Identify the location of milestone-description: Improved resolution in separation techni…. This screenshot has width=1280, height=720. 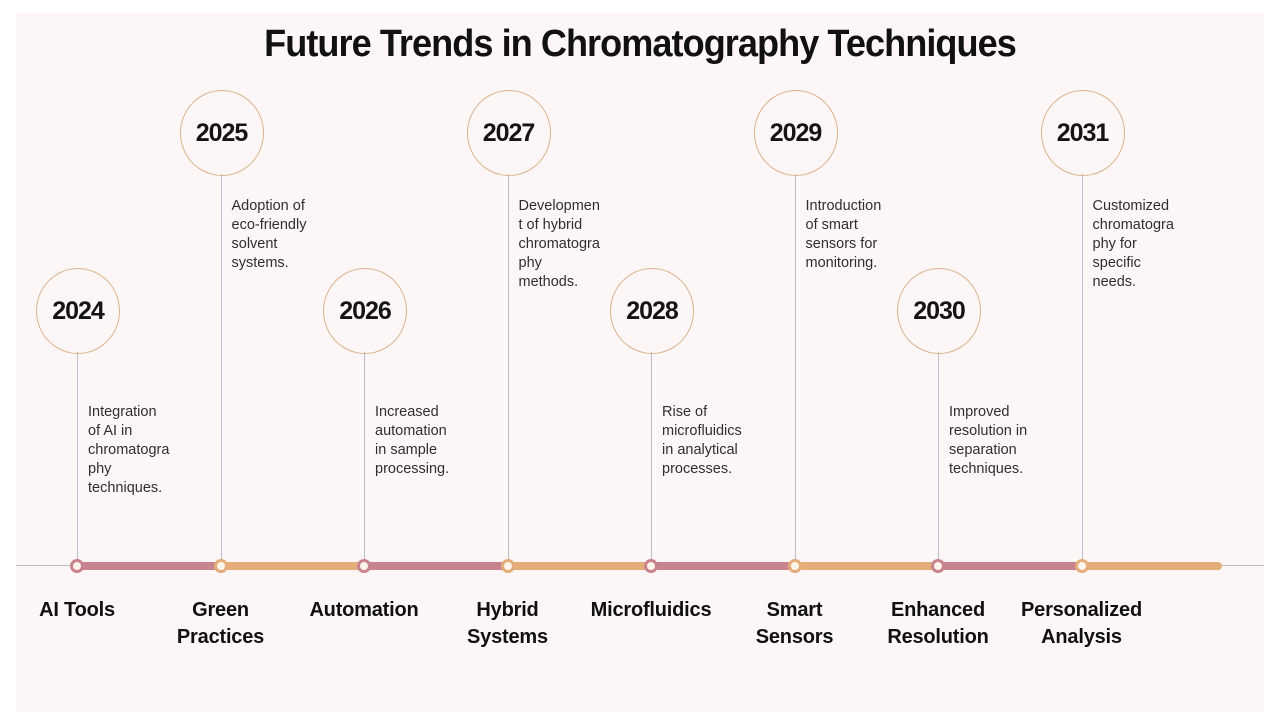
(988, 440).